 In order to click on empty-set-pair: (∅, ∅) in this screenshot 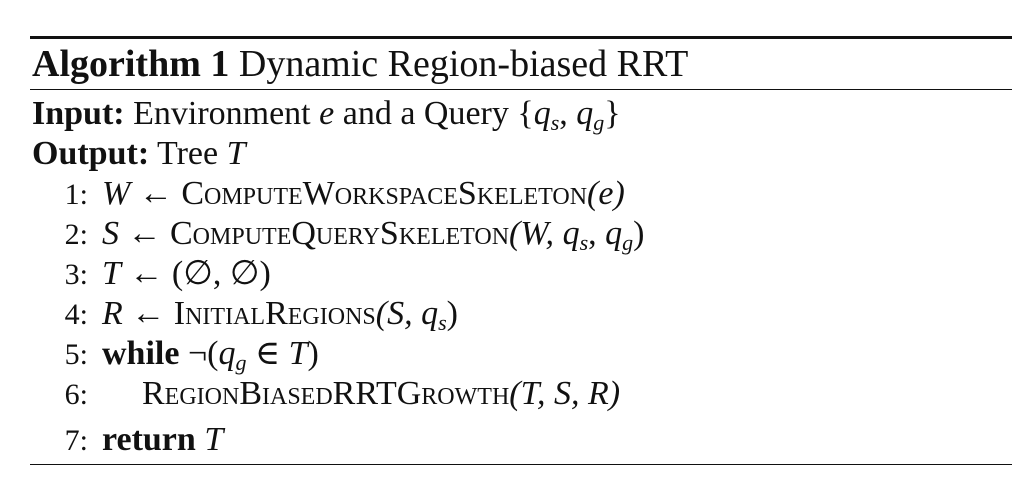, I will do `click(221, 273)`.